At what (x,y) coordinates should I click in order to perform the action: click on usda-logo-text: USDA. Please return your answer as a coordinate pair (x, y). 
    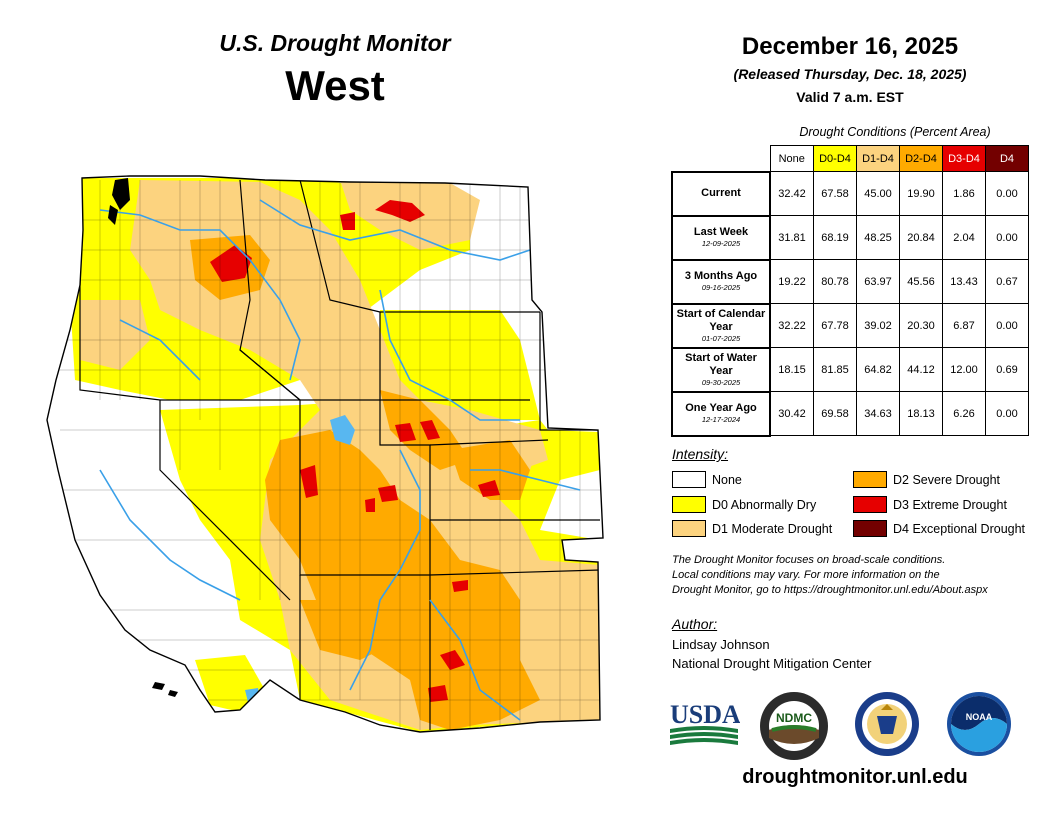
    Looking at the image, I should click on (705, 714).